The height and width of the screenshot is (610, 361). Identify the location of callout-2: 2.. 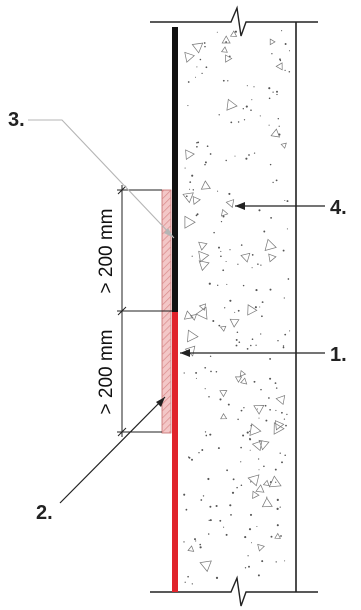
(44, 513).